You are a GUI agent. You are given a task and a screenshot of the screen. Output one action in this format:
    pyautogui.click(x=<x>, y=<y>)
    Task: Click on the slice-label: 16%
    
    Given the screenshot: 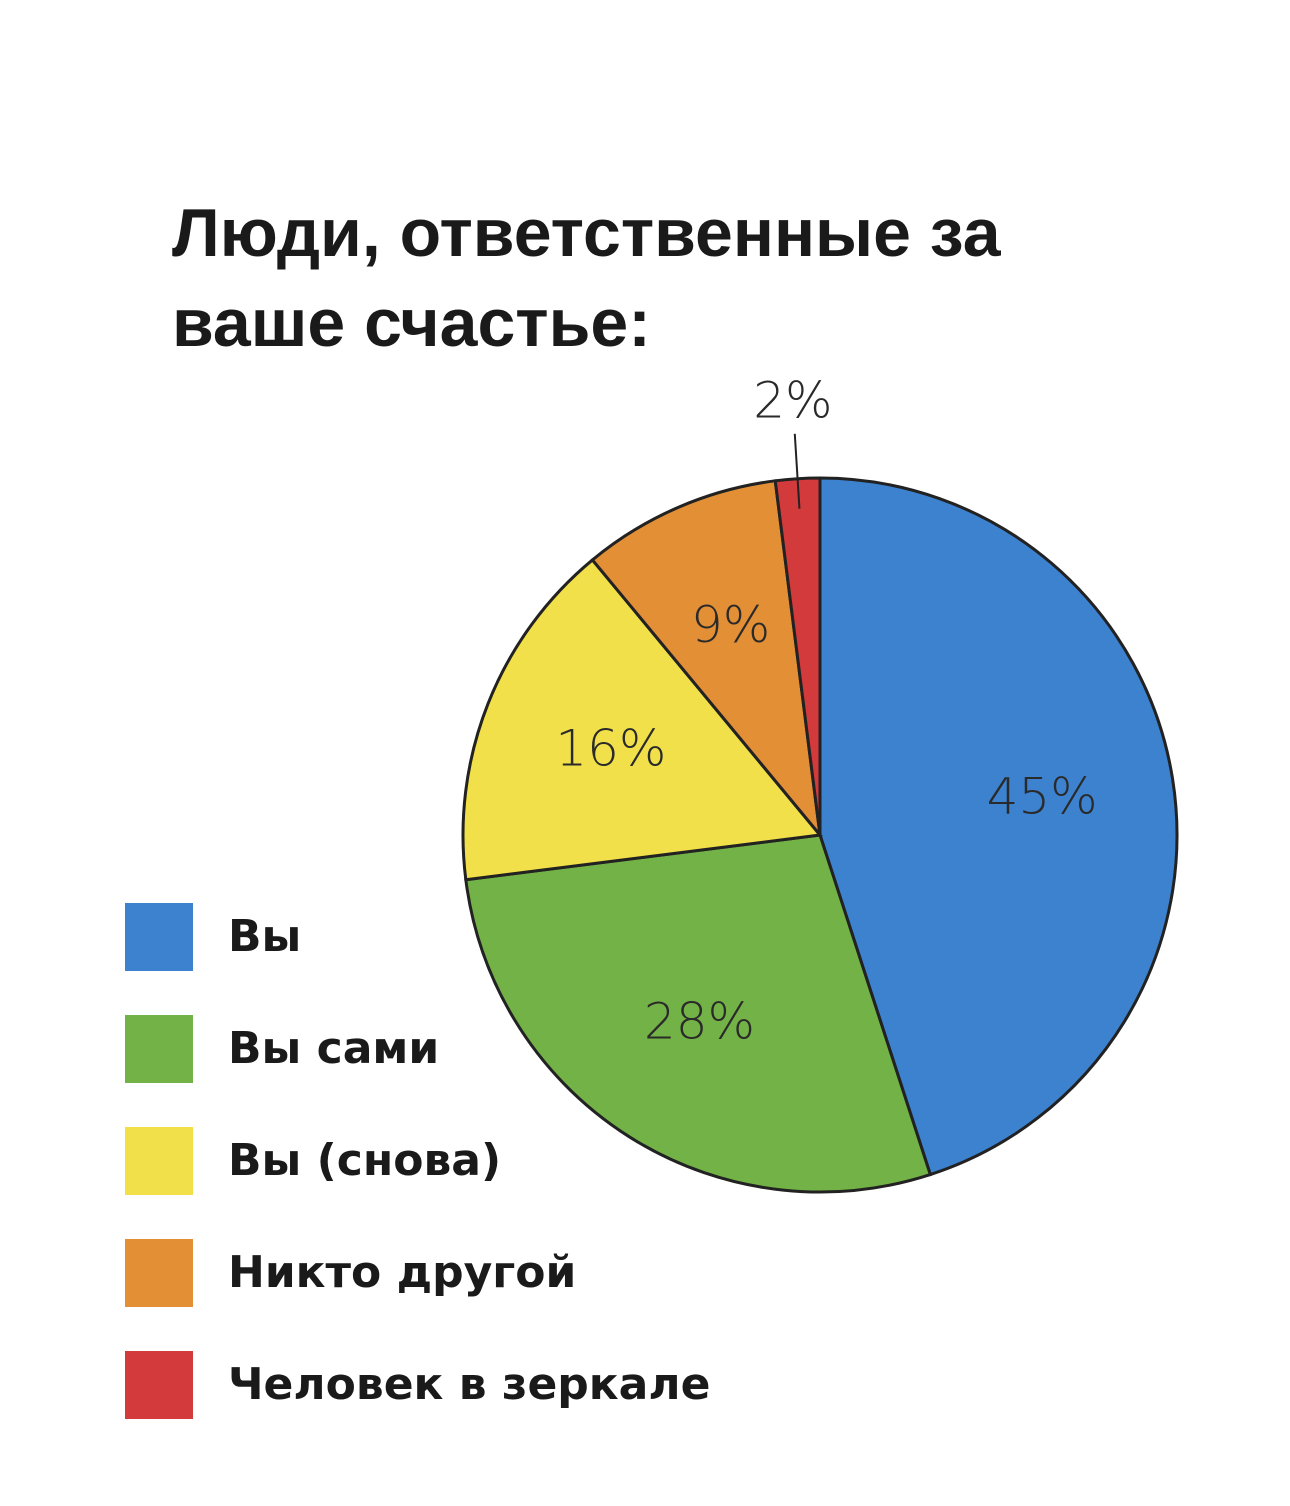 What is the action you would take?
    pyautogui.click(x=610, y=749)
    